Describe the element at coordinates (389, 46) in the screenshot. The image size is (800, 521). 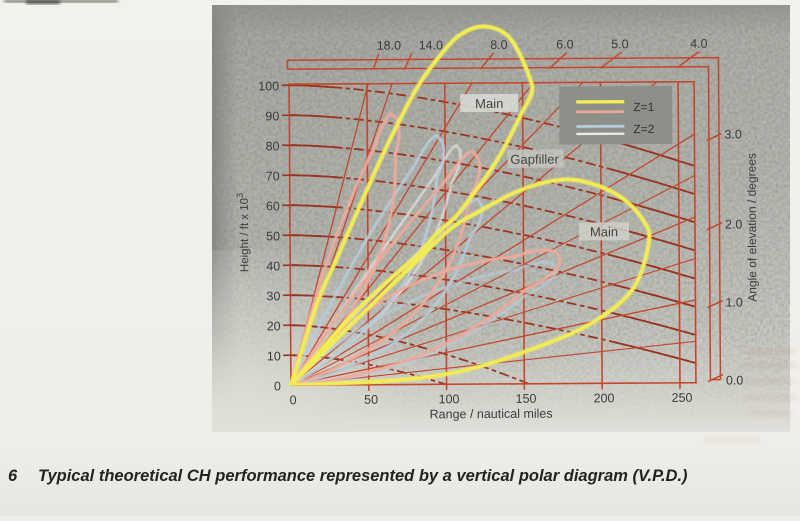
I see `svg-text: 18.0` at that location.